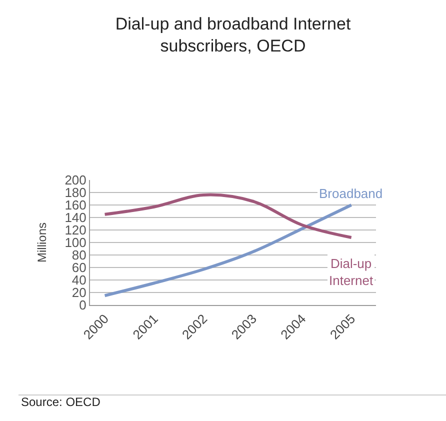 The height and width of the screenshot is (421, 446). Describe the element at coordinates (75, 230) in the screenshot. I see `y-tick-label: 120` at that location.